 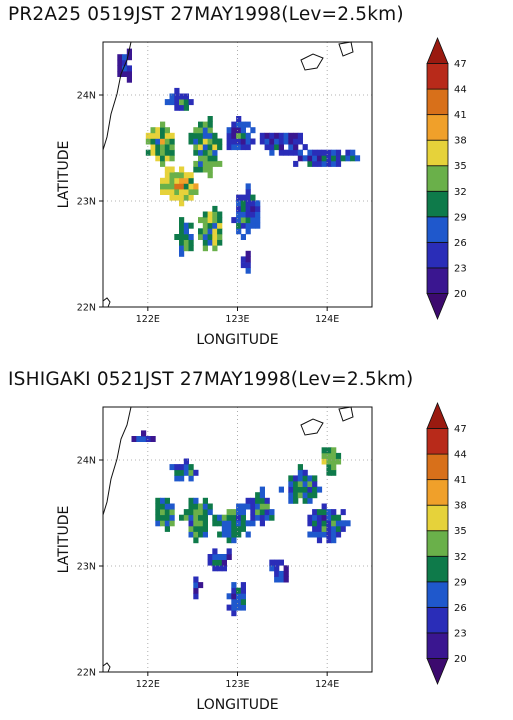 What do you see at coordinates (460, 608) in the screenshot?
I see `colorbar-level-label: 26` at bounding box center [460, 608].